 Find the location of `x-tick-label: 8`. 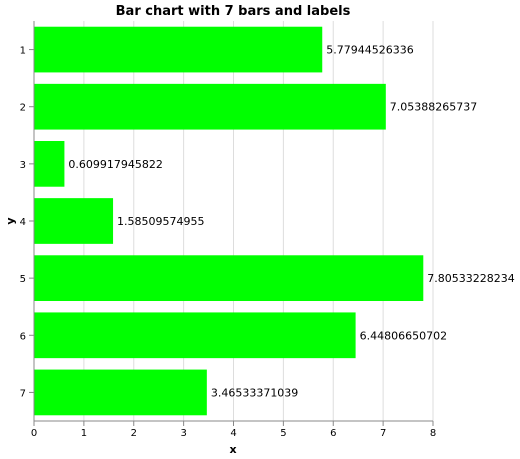

x-tick-label: 8 is located at coordinates (433, 433).